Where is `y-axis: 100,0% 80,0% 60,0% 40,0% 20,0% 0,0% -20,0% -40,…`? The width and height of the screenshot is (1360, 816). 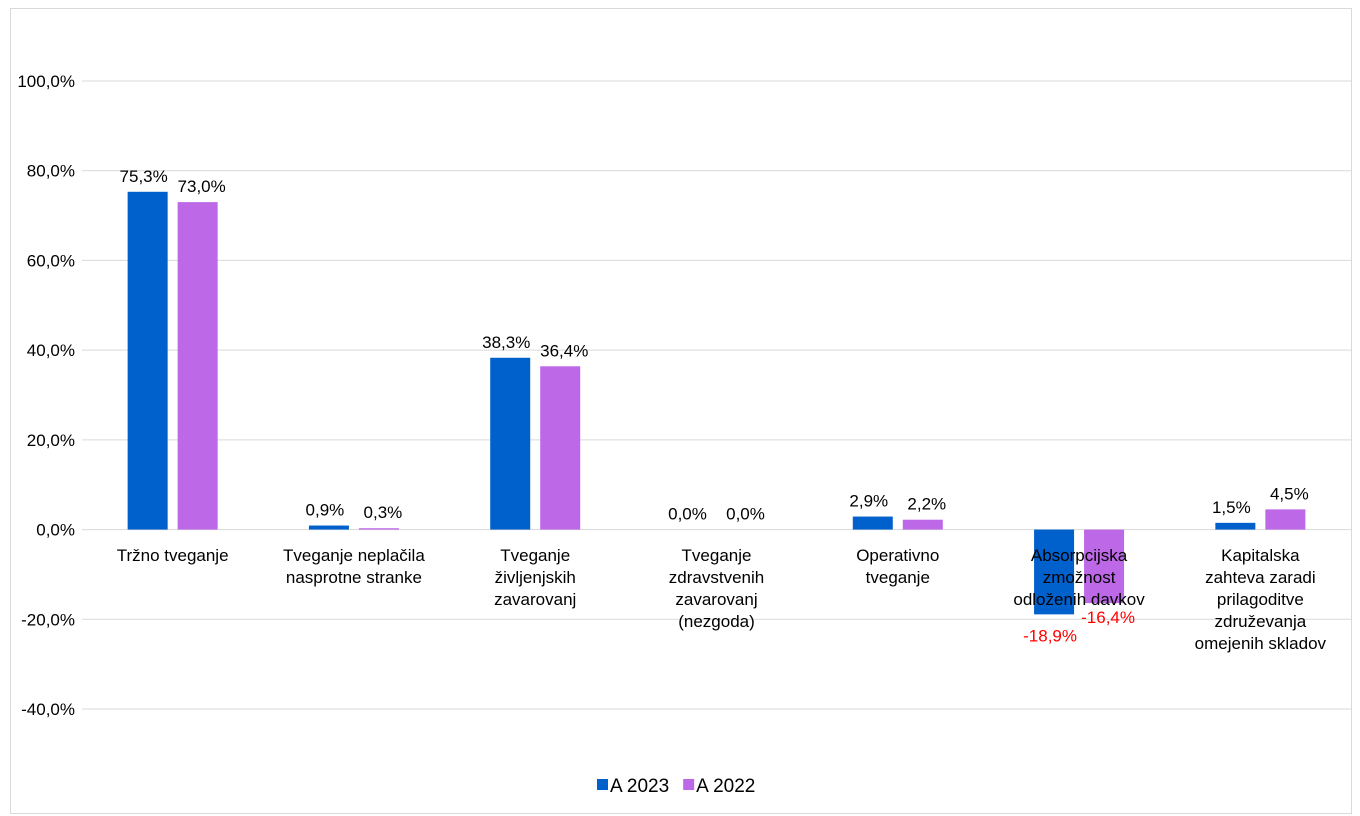
y-axis: 100,0% 80,0% 60,0% 40,0% 20,0% 0,0% -20,0% -40,… is located at coordinates (46, 395).